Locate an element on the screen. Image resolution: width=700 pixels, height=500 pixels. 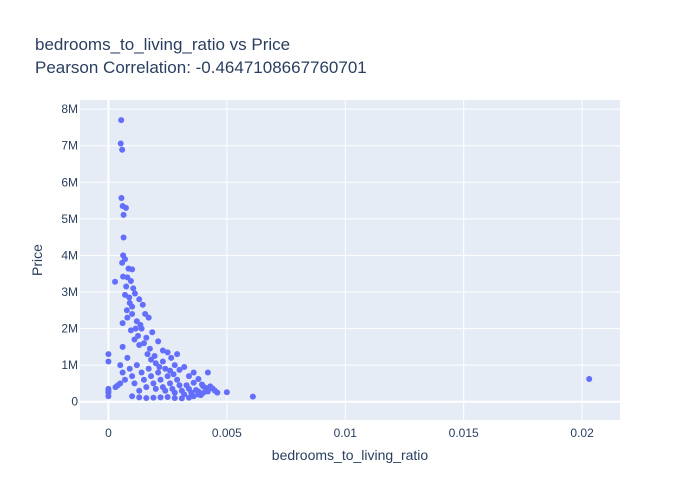
x-tick-label: 0 is located at coordinates (108, 433).